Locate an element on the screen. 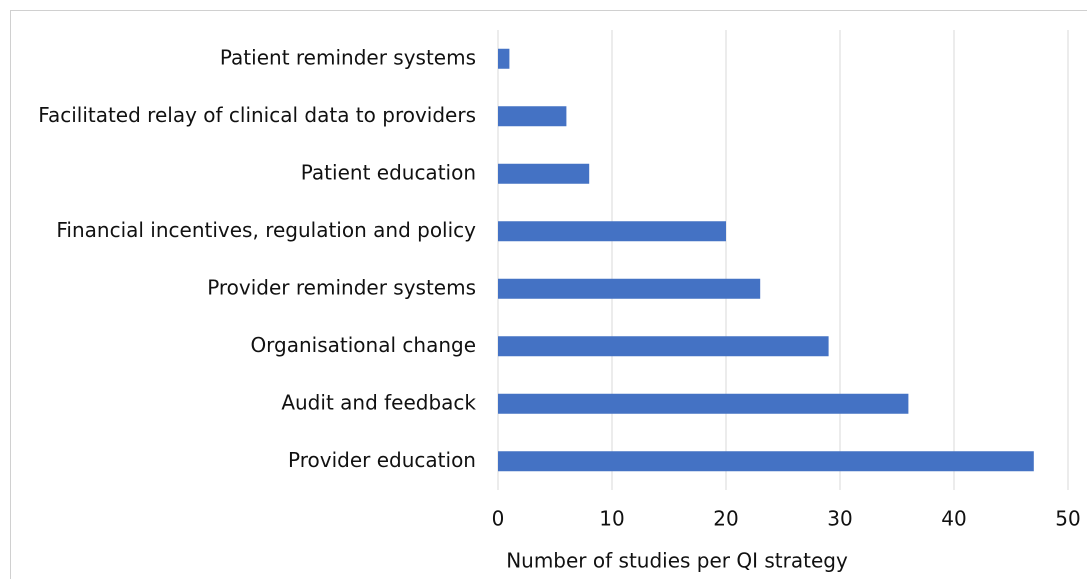  x-tick-label: 0 is located at coordinates (498, 519).